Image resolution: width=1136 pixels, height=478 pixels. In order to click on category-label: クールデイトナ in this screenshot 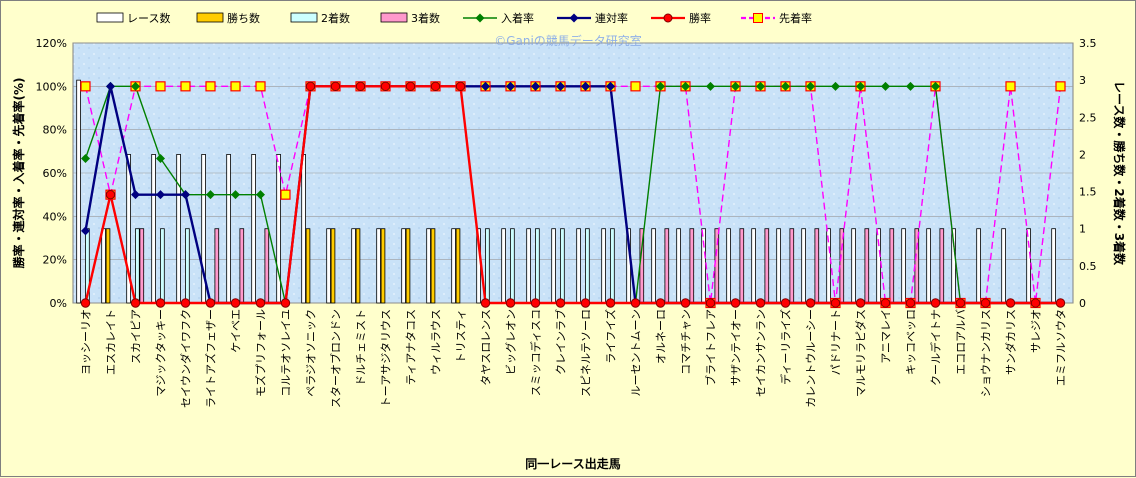, I will do `click(936, 347)`.